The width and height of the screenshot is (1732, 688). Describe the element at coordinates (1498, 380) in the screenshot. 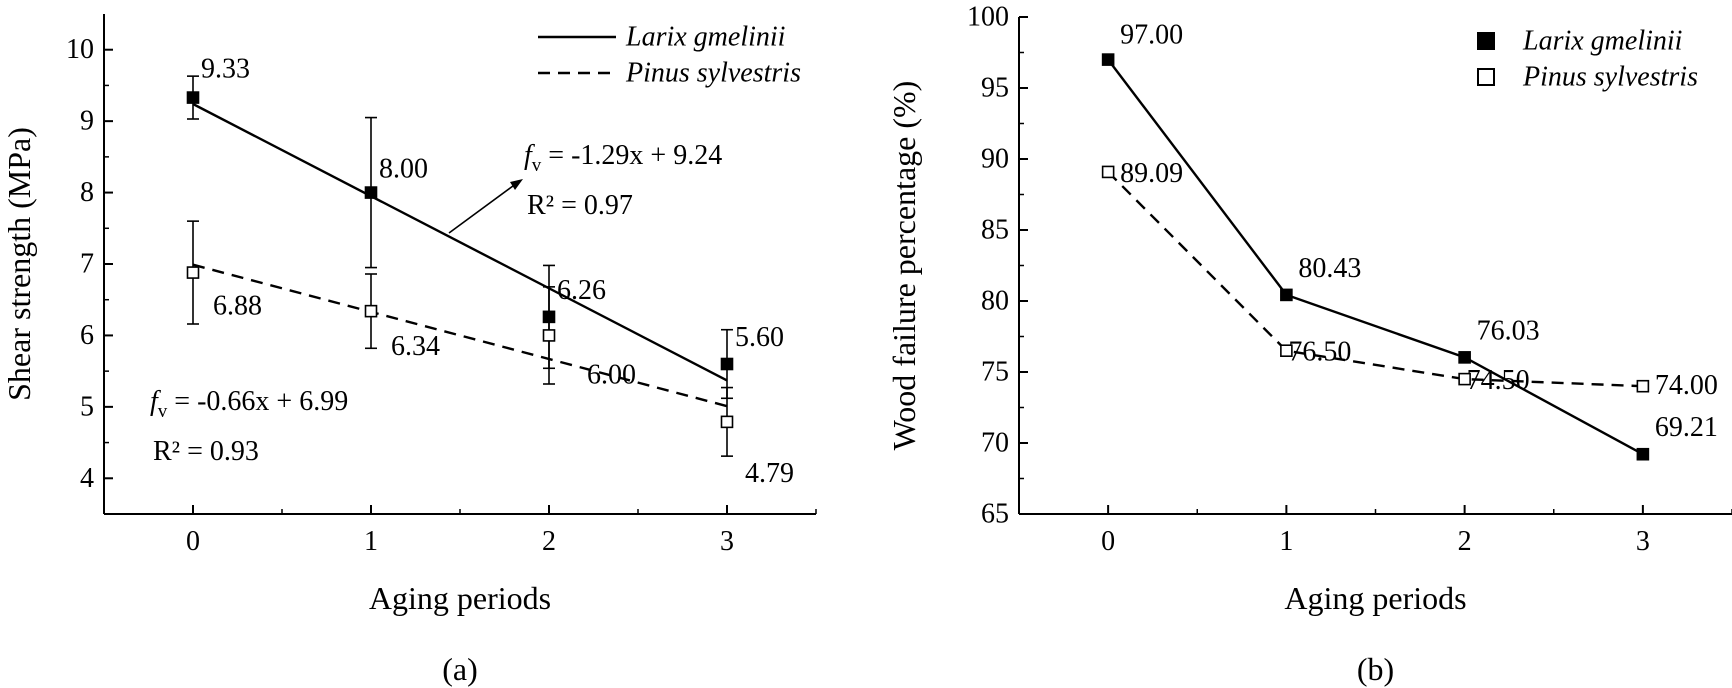

I see `data-label: 74.50` at that location.